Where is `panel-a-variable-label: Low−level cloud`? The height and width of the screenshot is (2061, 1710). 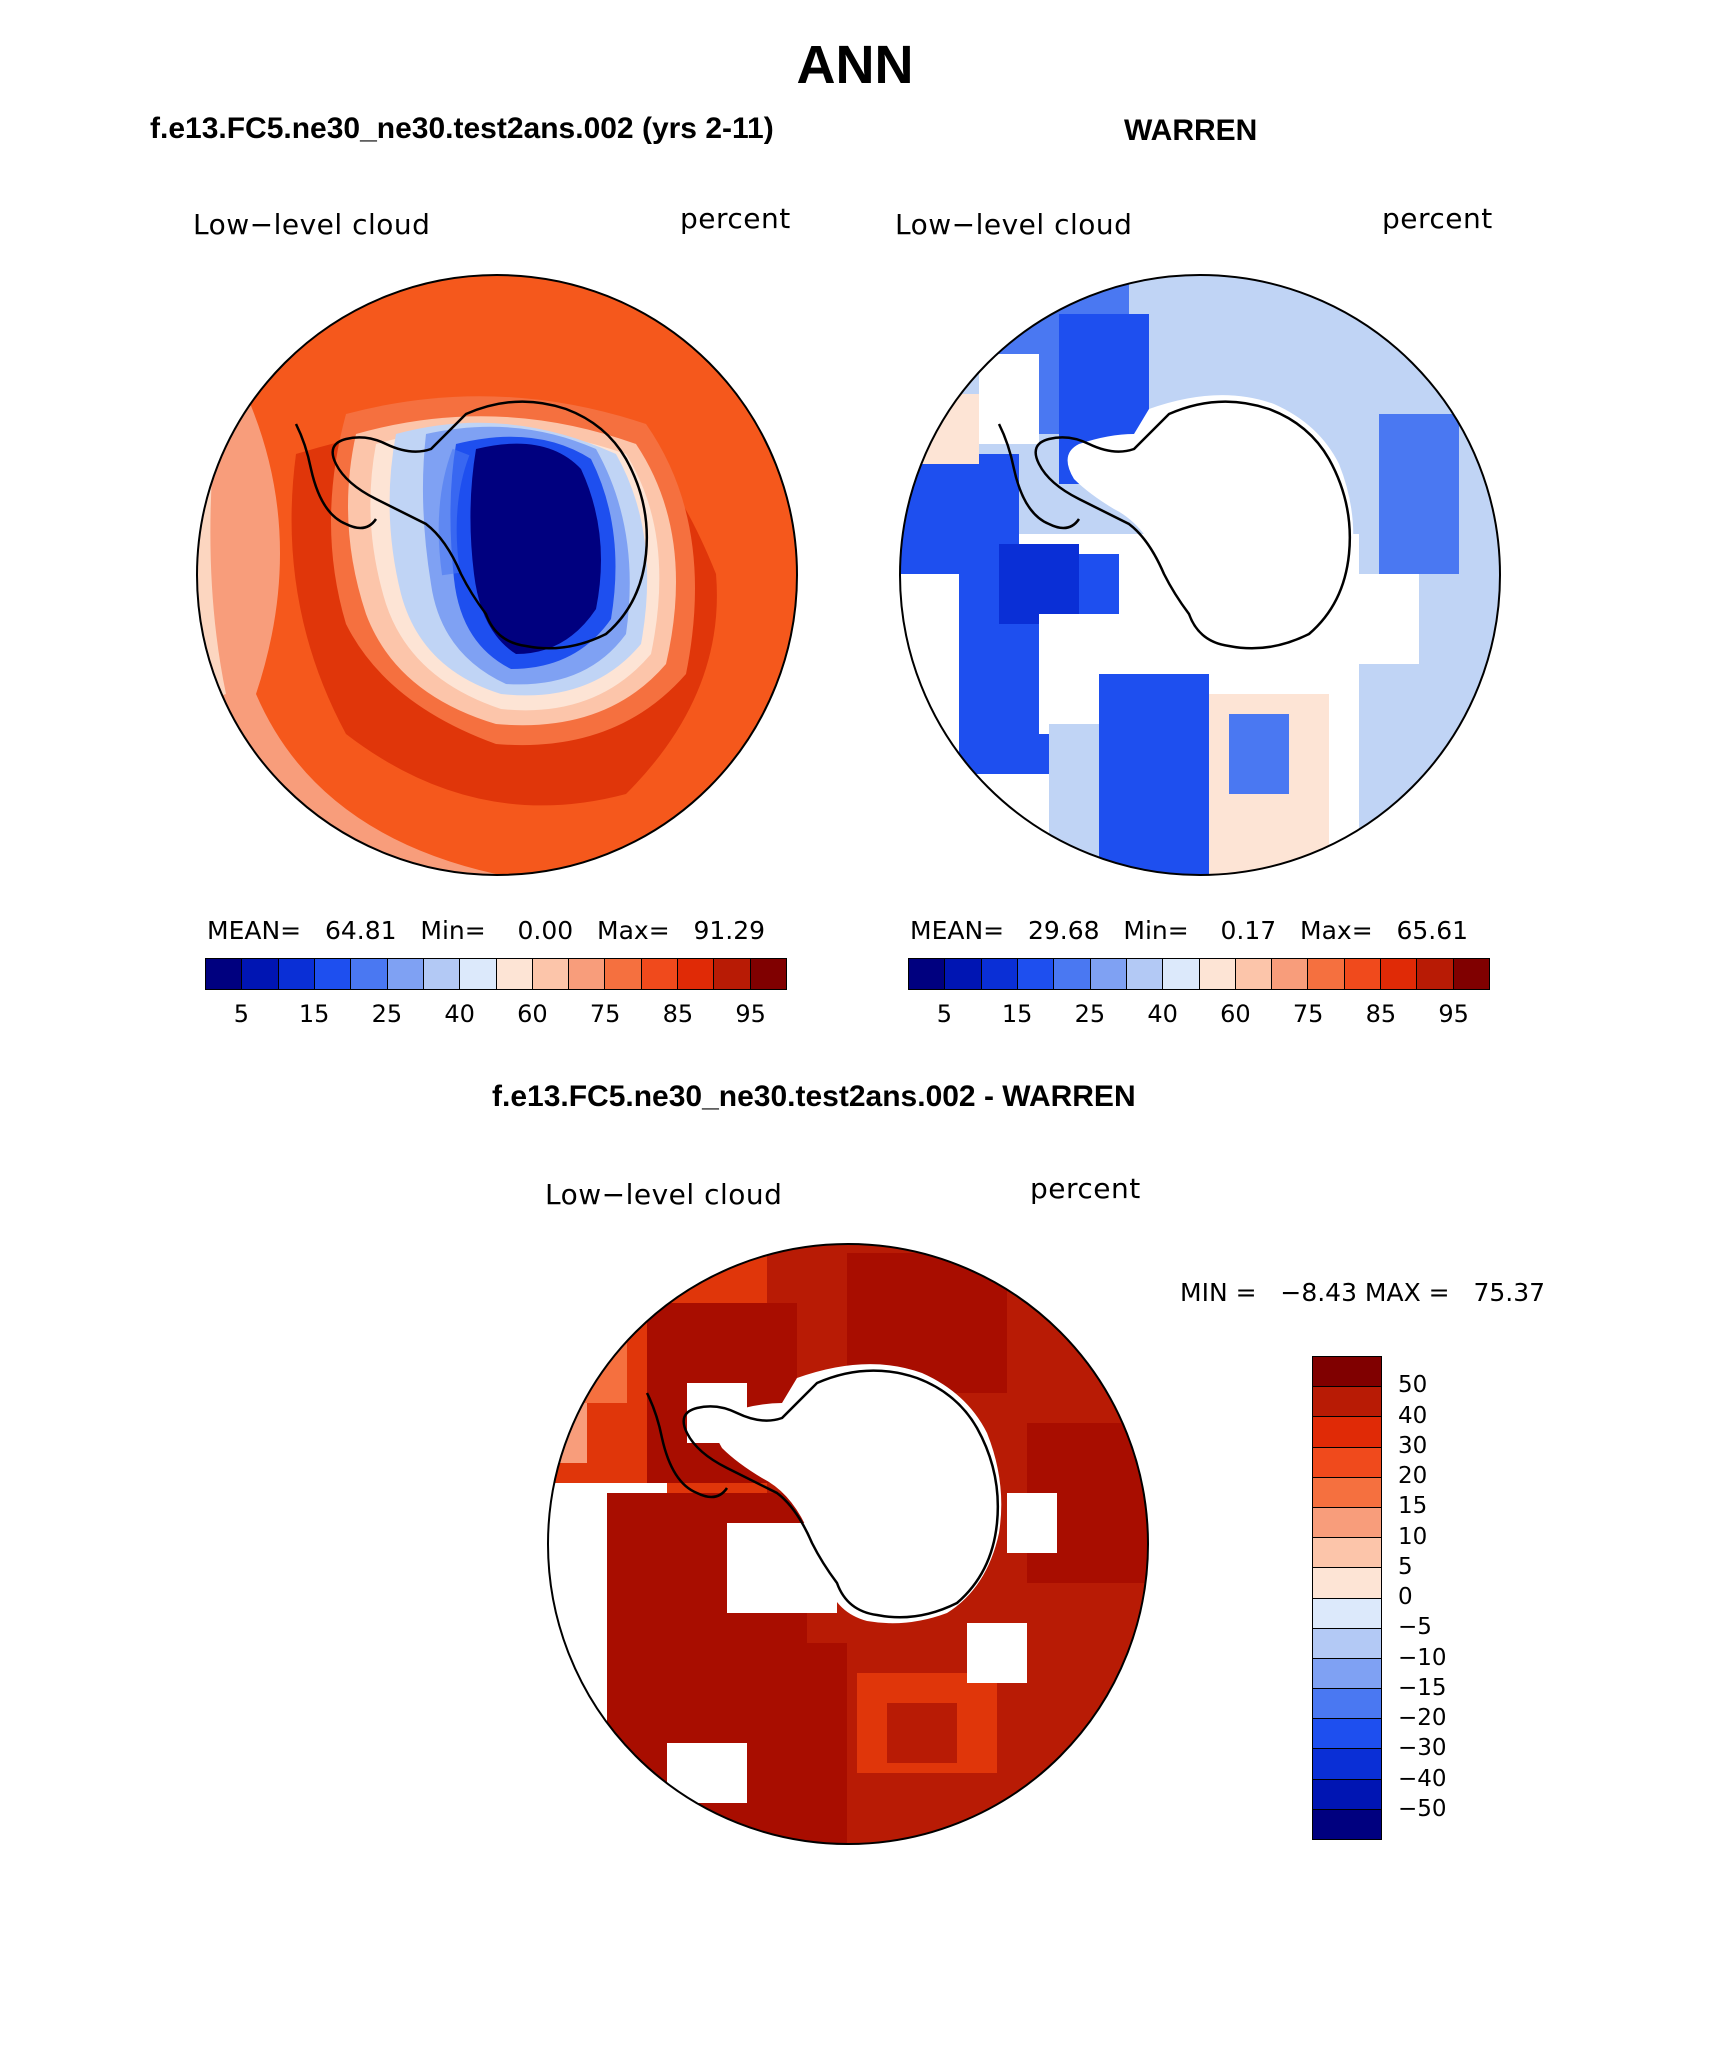
panel-a-variable-label: Low−level cloud is located at coordinates (312, 224).